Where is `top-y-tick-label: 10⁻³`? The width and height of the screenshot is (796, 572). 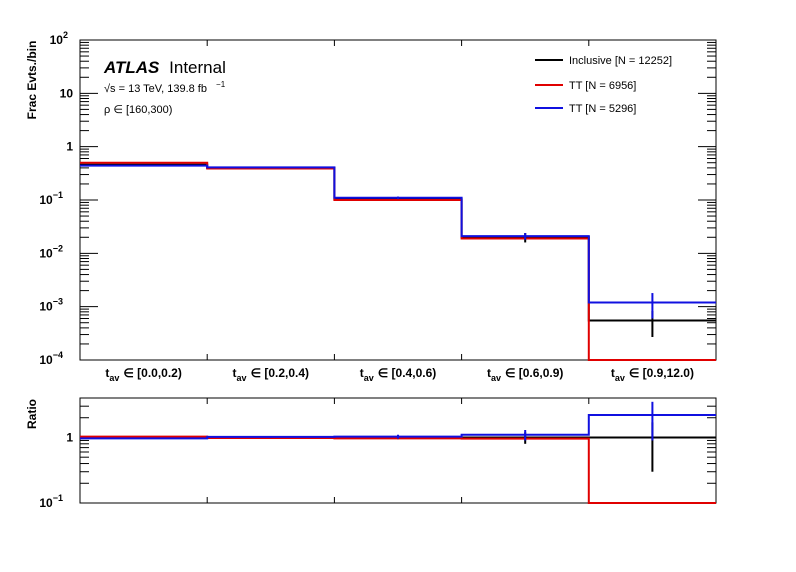
top-y-tick-label: 10⁻³ is located at coordinates (51, 305).